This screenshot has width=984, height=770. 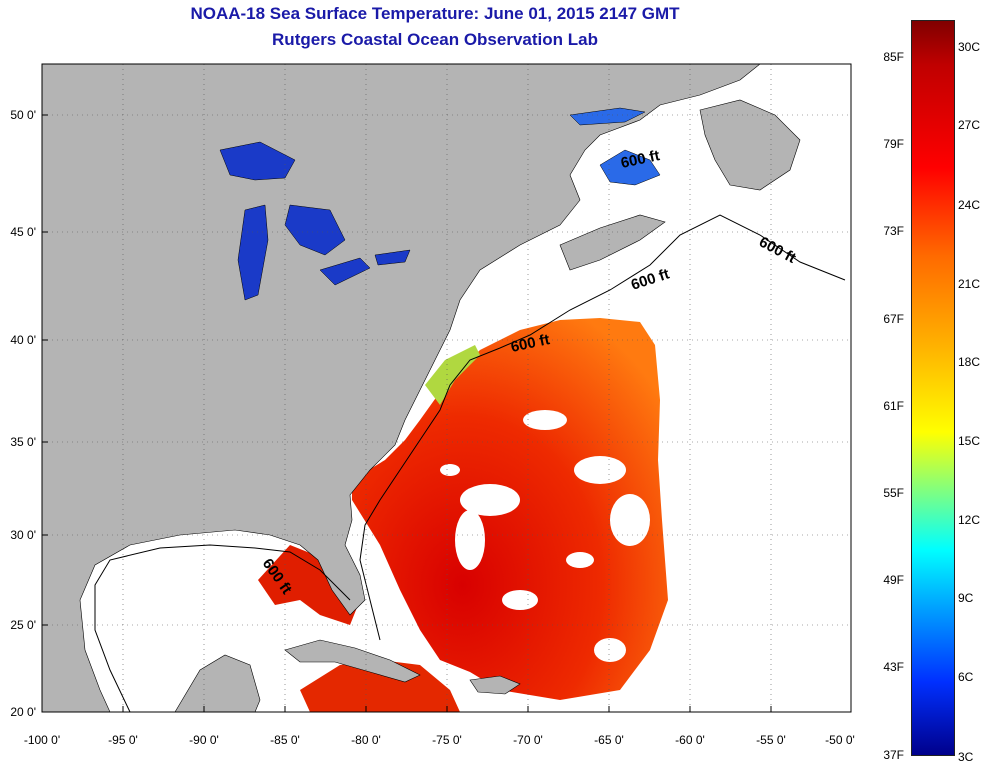 I want to click on great-lakes, so click(x=315, y=221).